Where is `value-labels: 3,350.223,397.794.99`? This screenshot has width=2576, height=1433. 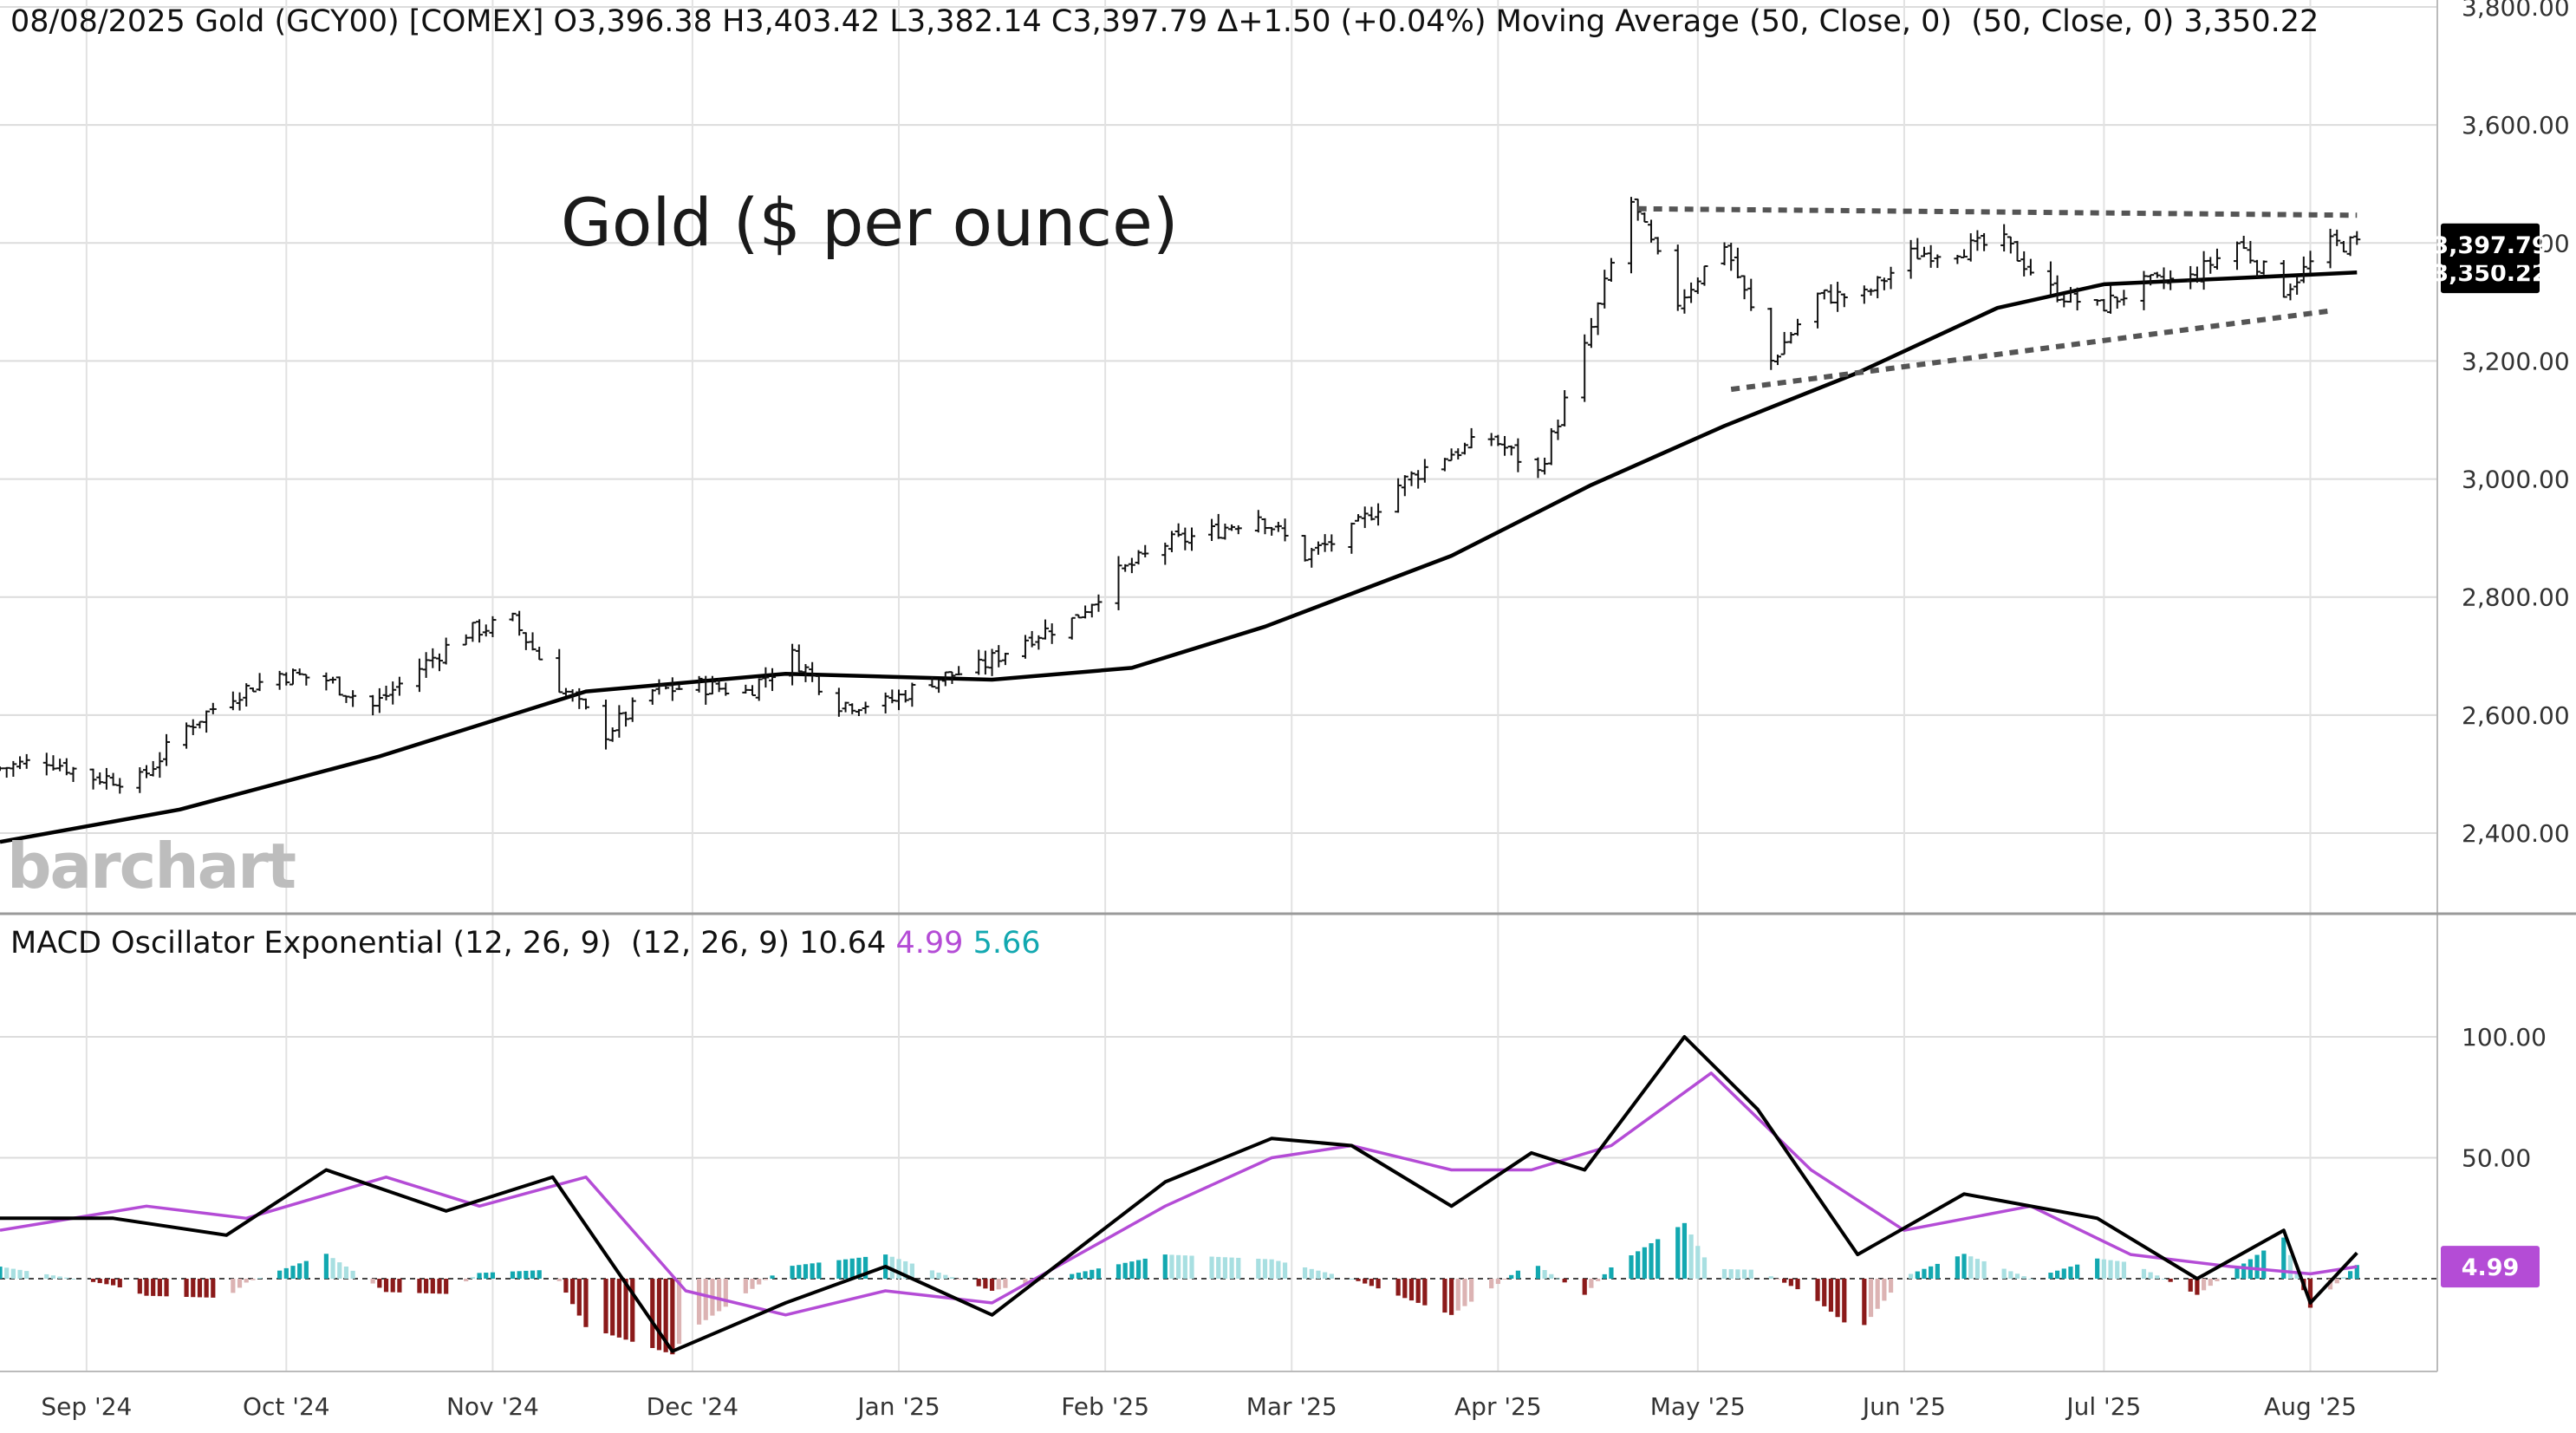
value-labels: 3,350.223,397.794.99 is located at coordinates (2490, 755).